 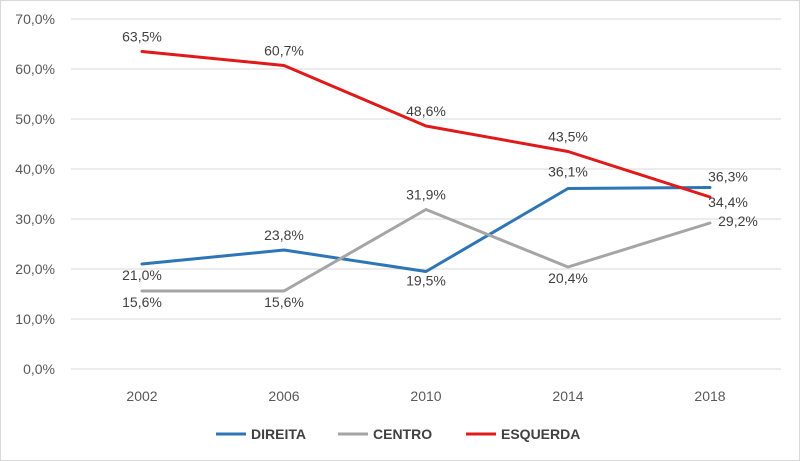 I want to click on legend: DIREITA CENTRO ESQUERDA, so click(x=398, y=434).